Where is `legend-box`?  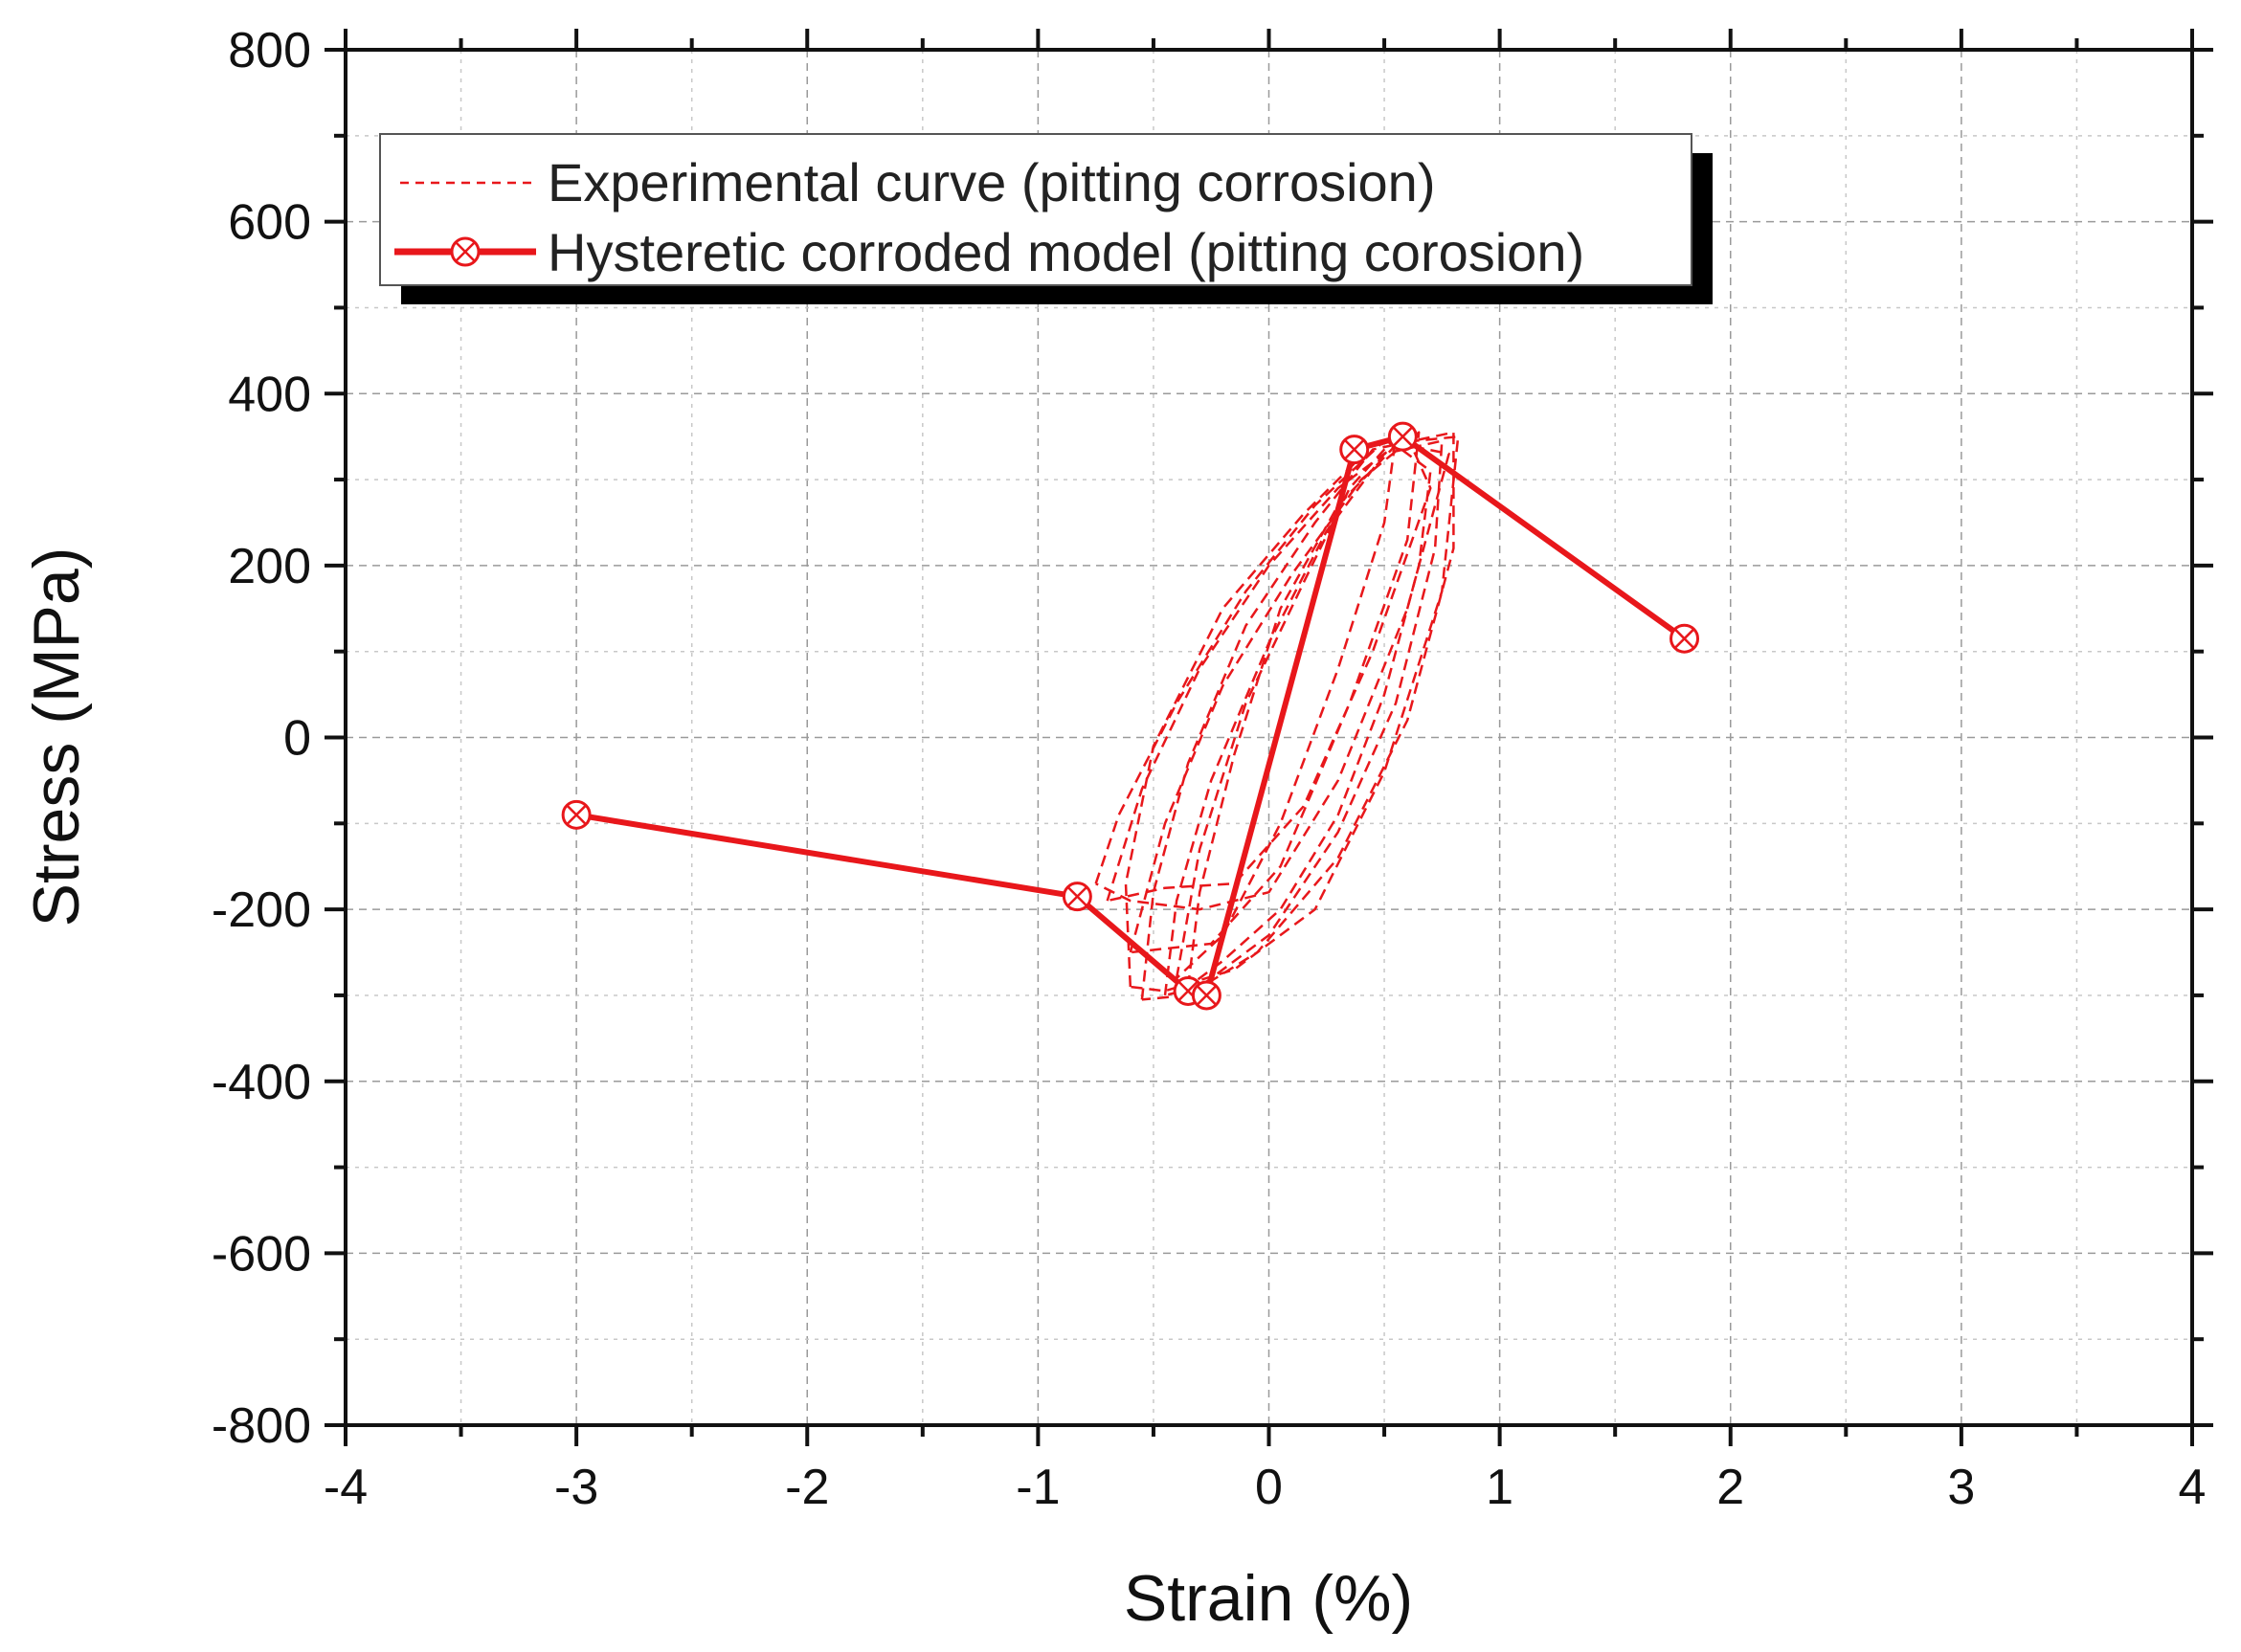
legend-box is located at coordinates (1035, 209).